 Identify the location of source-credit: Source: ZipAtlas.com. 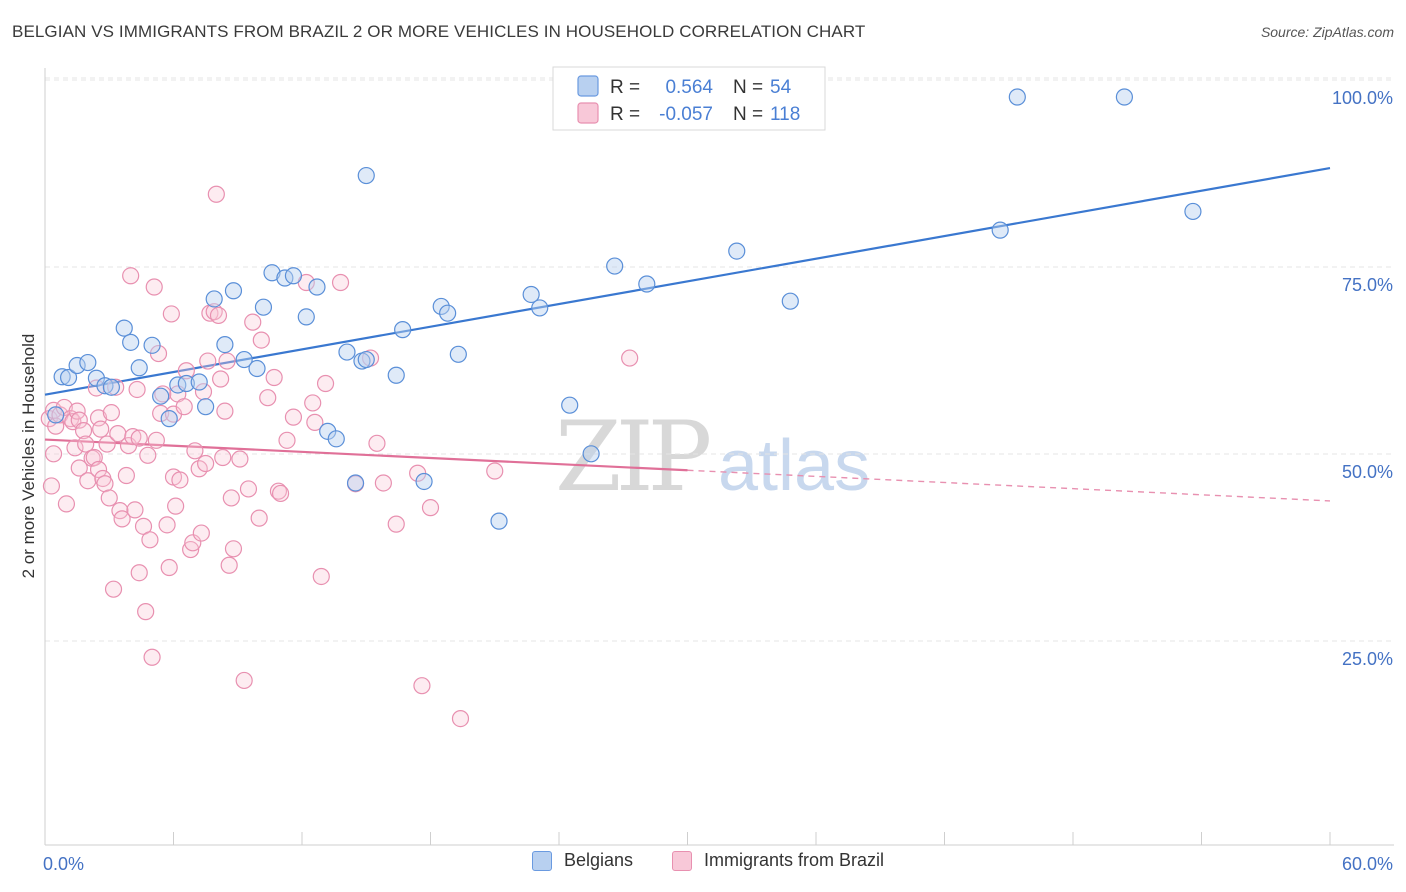
(1327, 32).